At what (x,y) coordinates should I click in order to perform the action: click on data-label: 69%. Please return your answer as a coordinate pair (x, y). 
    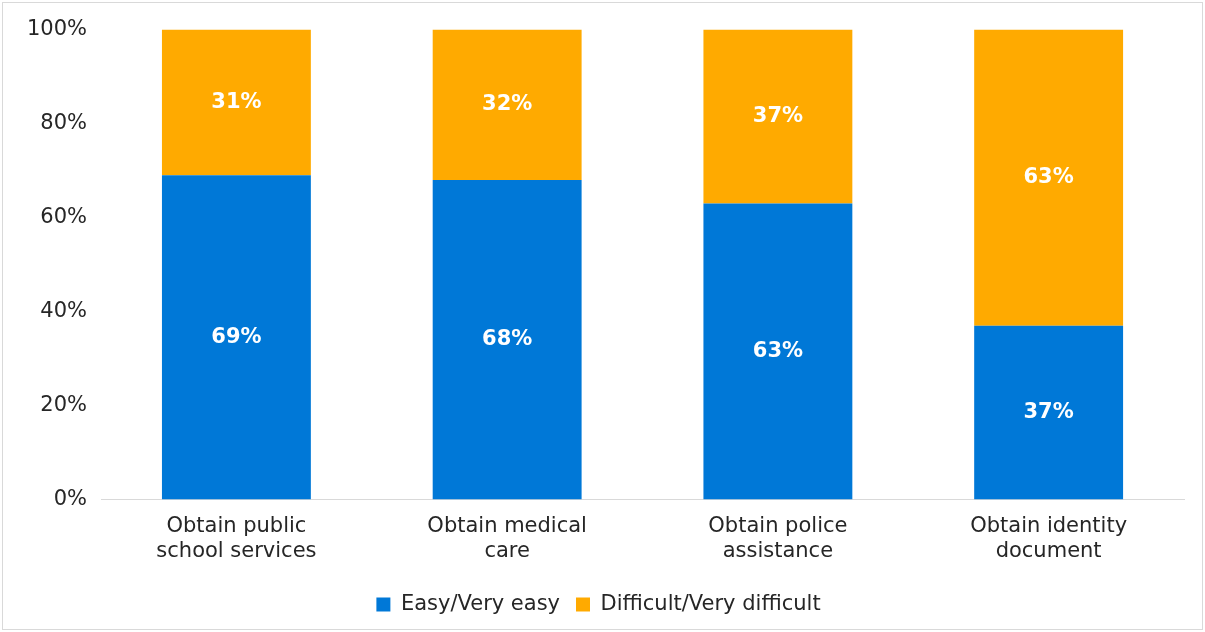
    Looking at the image, I should click on (236, 335).